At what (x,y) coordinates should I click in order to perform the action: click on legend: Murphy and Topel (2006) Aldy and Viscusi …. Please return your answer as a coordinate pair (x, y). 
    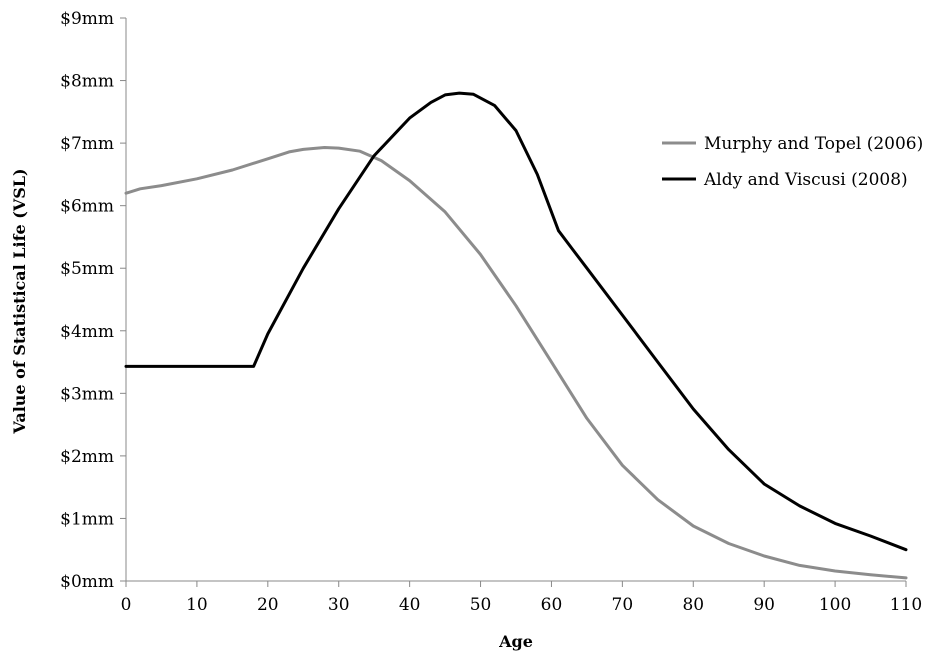
    Looking at the image, I should click on (792, 162).